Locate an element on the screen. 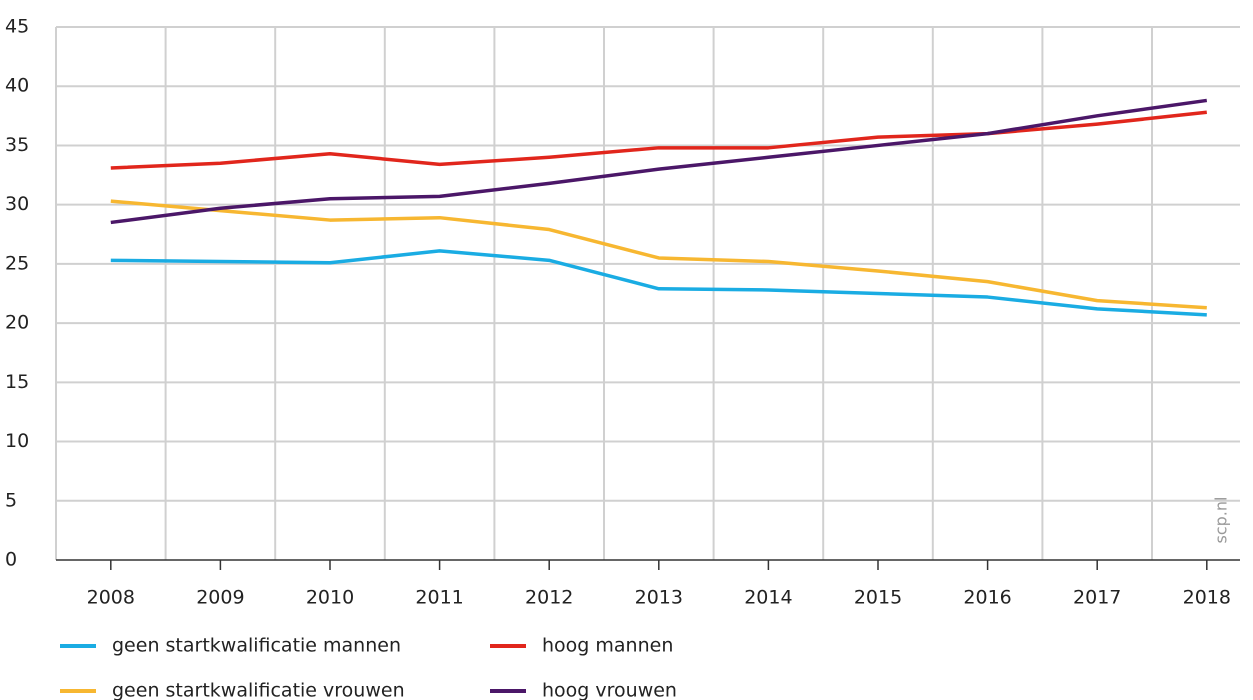 Image resolution: width=1253 pixels, height=700 pixels. y-tick-label: 25 is located at coordinates (17, 263).